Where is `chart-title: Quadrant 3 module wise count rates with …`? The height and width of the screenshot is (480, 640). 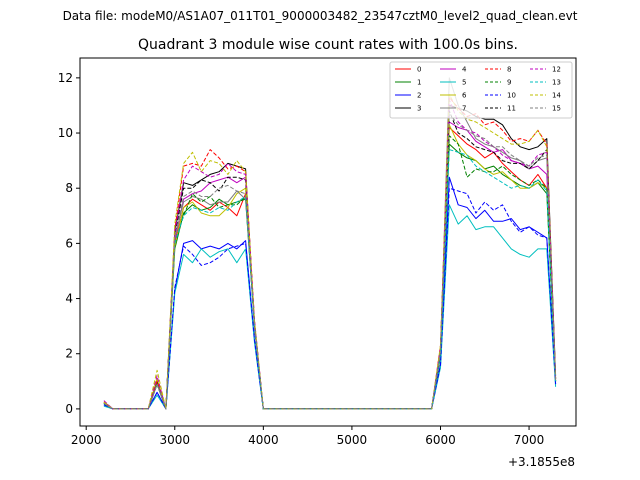
chart-title: Quadrant 3 module wise count rates with … is located at coordinates (328, 45).